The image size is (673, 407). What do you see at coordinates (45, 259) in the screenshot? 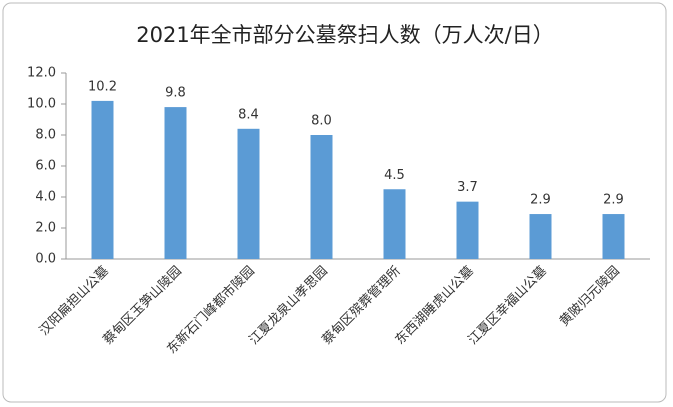
I see `y-tick-label: 0.0` at bounding box center [45, 259].